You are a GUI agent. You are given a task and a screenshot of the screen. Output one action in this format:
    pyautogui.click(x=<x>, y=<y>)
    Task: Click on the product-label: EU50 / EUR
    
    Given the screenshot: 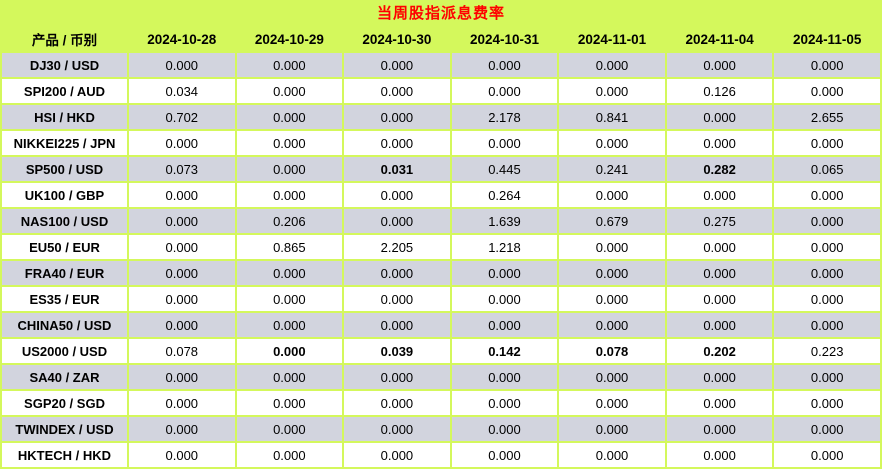 What is the action you would take?
    pyautogui.click(x=64, y=247)
    